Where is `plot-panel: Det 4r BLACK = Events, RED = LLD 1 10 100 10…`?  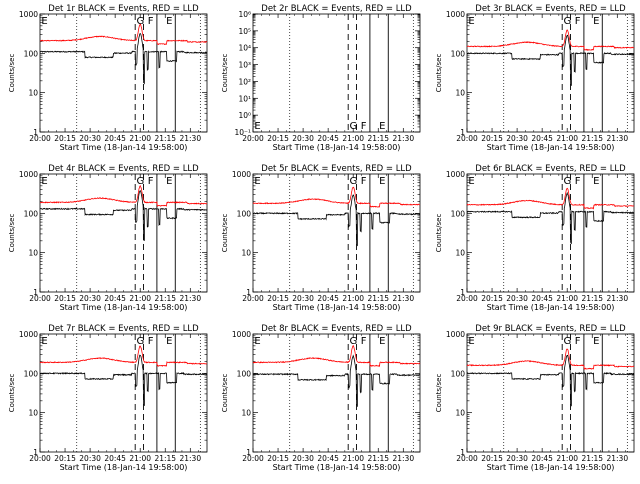 plot-panel: Det 4r BLACK = Events, RED = LLD 1 10 100 10… is located at coordinates (108, 238).